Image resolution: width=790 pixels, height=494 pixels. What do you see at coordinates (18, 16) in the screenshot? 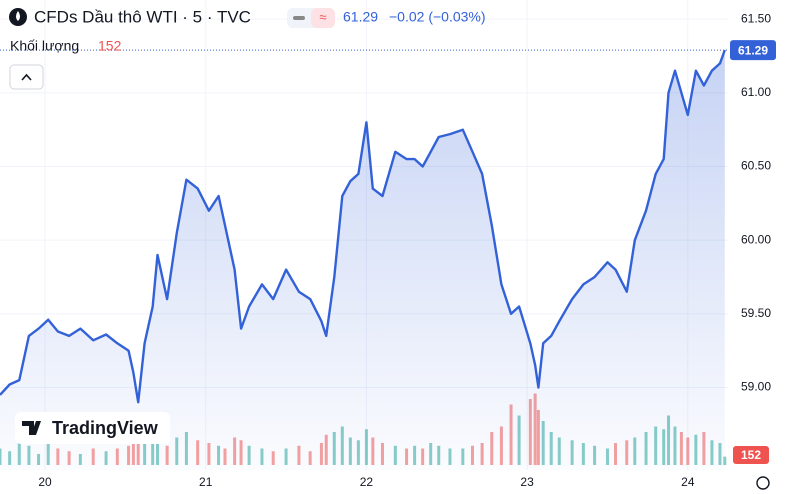
I see `drop-icon` at bounding box center [18, 16].